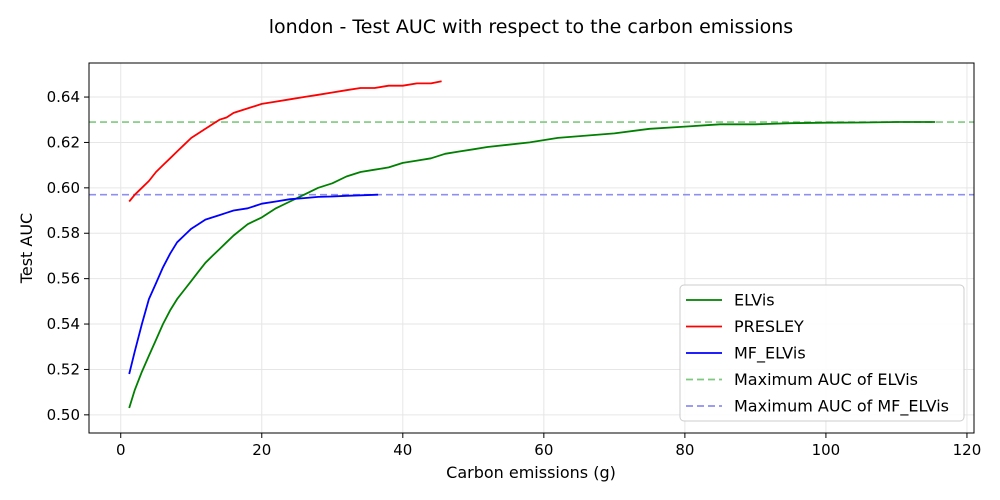 The width and height of the screenshot is (1000, 500). Describe the element at coordinates (63, 97) in the screenshot. I see `y-tick-label: 0.64` at that location.